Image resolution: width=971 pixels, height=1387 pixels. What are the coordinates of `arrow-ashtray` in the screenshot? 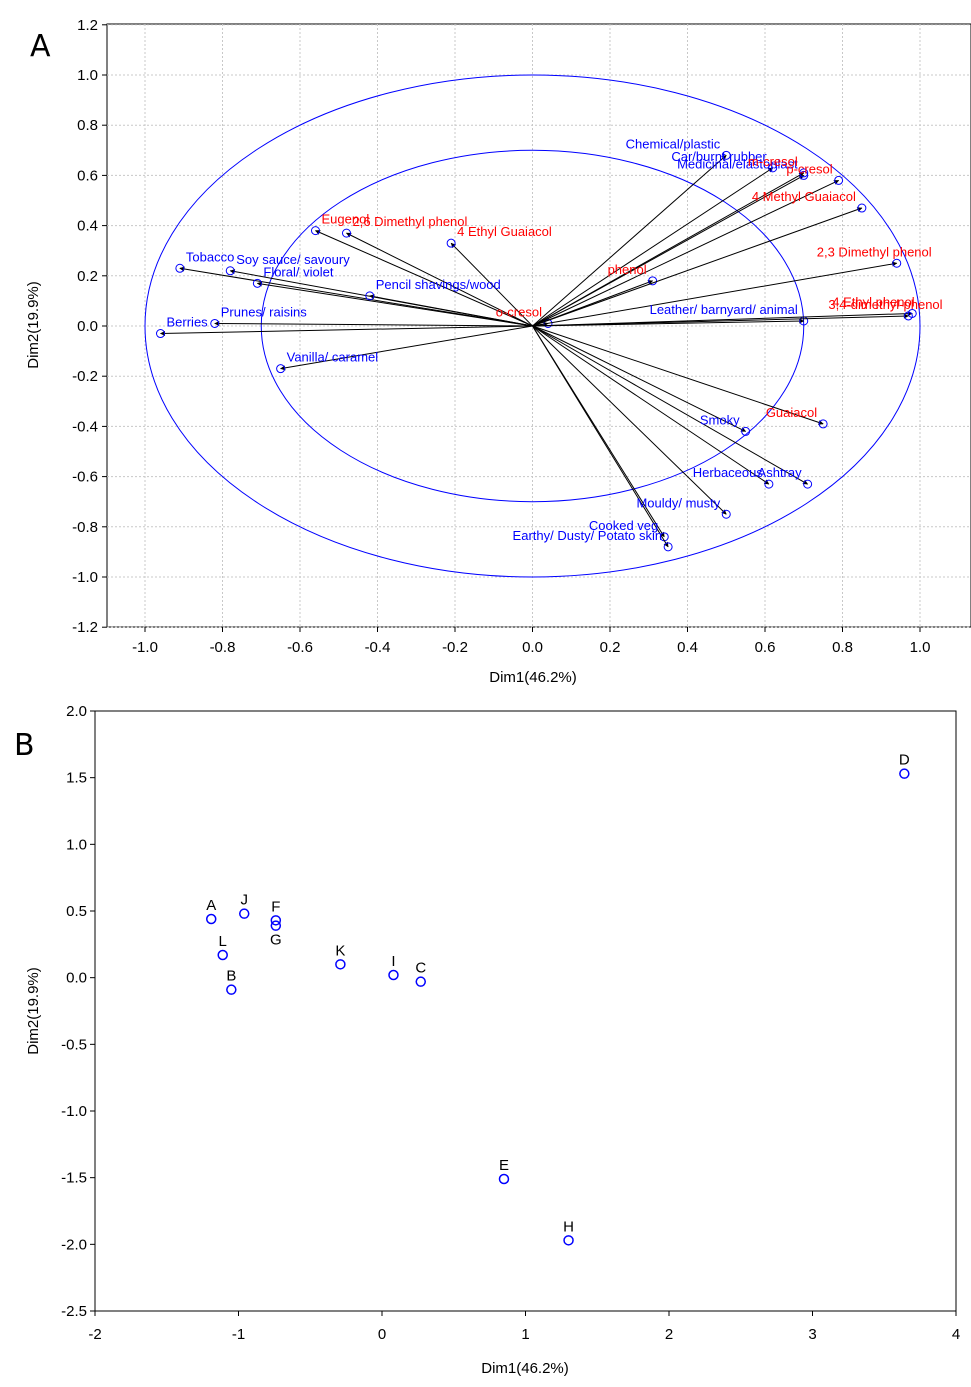 It's located at (670, 405).